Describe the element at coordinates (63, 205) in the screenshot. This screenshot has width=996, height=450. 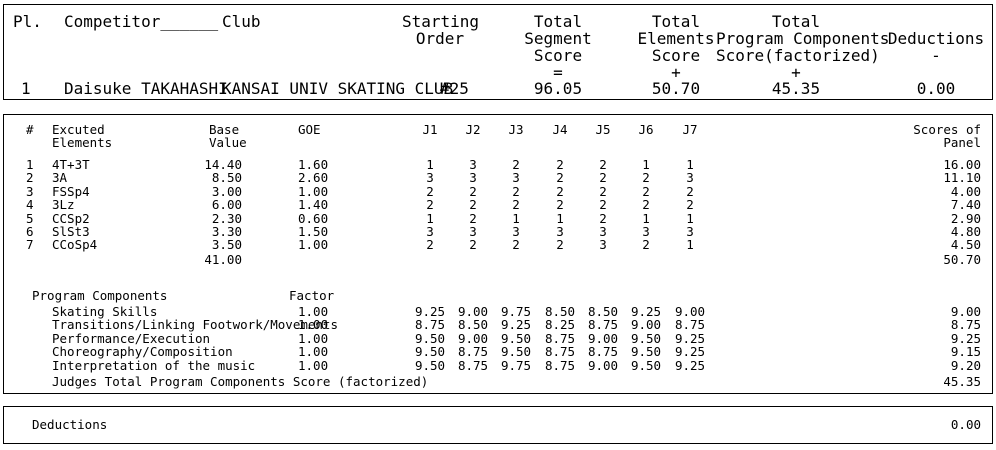
I see `element-code: 3Lz` at that location.